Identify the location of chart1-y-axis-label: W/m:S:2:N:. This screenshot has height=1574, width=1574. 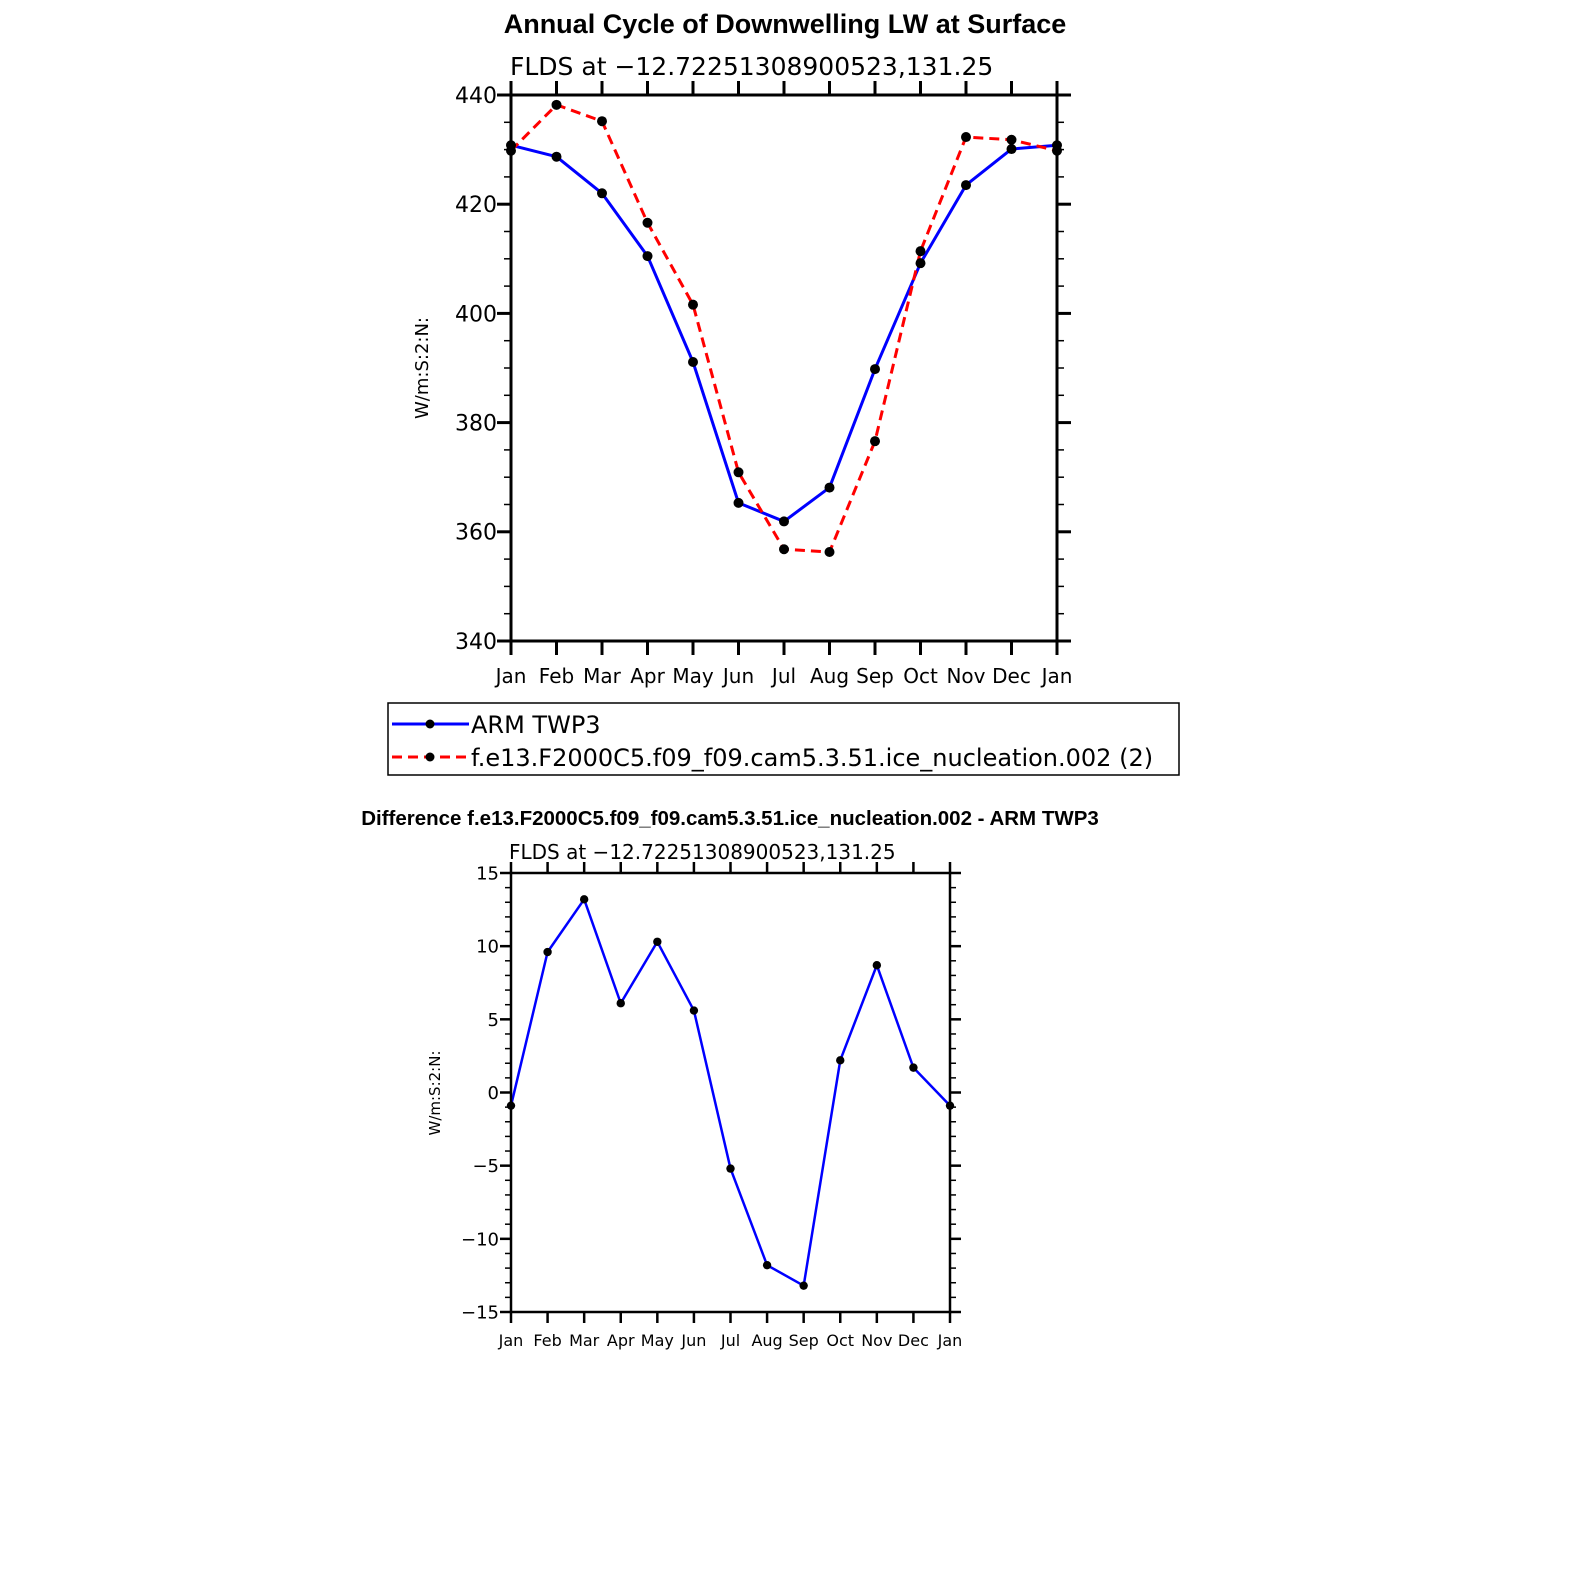
(422, 368).